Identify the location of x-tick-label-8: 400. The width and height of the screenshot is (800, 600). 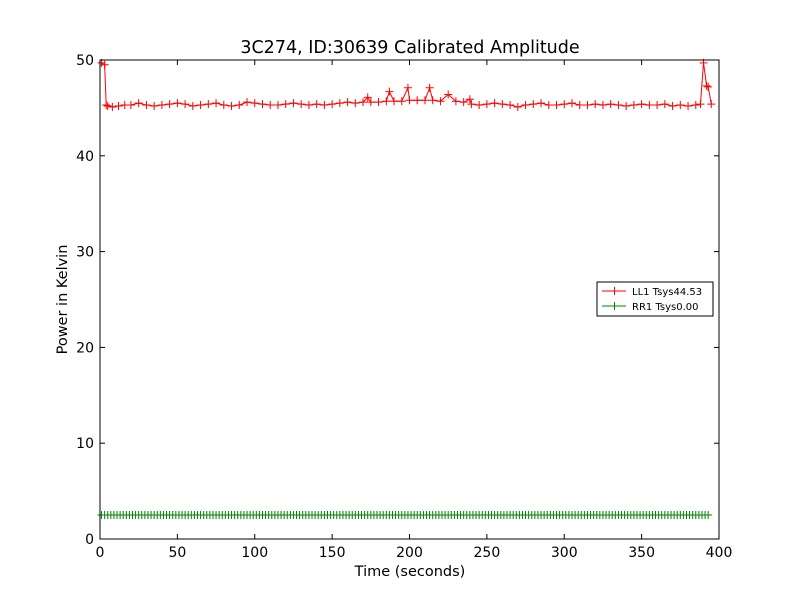
(719, 553).